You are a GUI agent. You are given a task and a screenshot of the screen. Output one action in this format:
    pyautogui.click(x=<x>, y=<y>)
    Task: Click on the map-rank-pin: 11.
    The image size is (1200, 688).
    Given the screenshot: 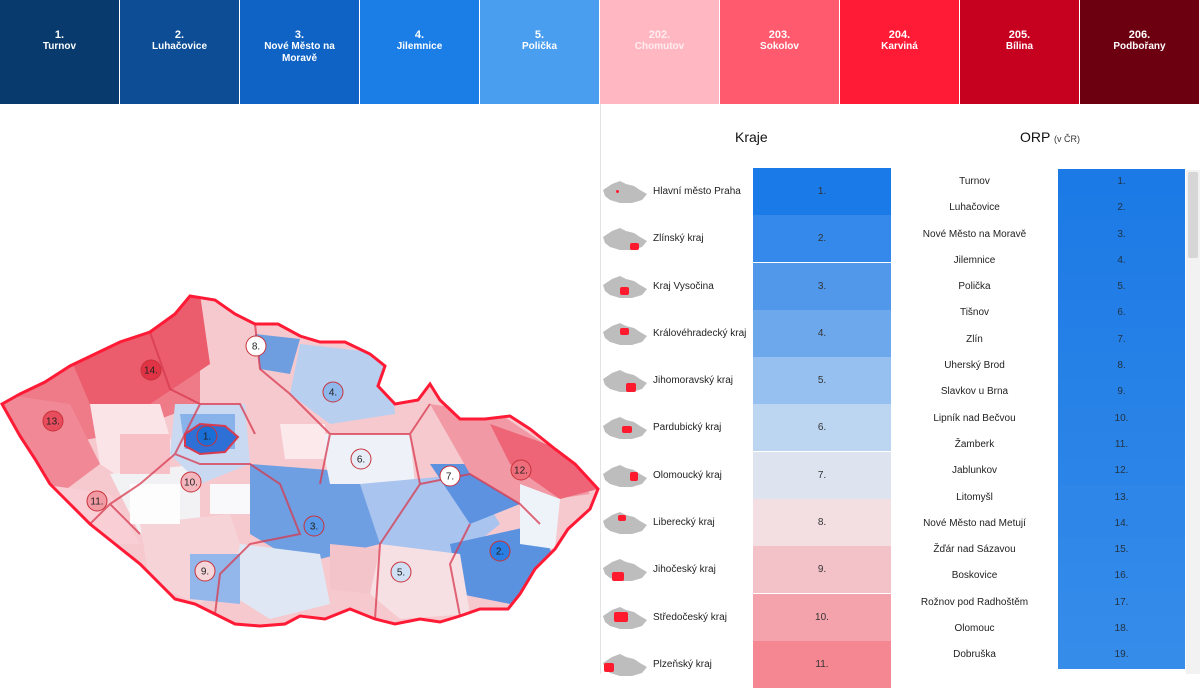 What is the action you would take?
    pyautogui.click(x=97, y=501)
    